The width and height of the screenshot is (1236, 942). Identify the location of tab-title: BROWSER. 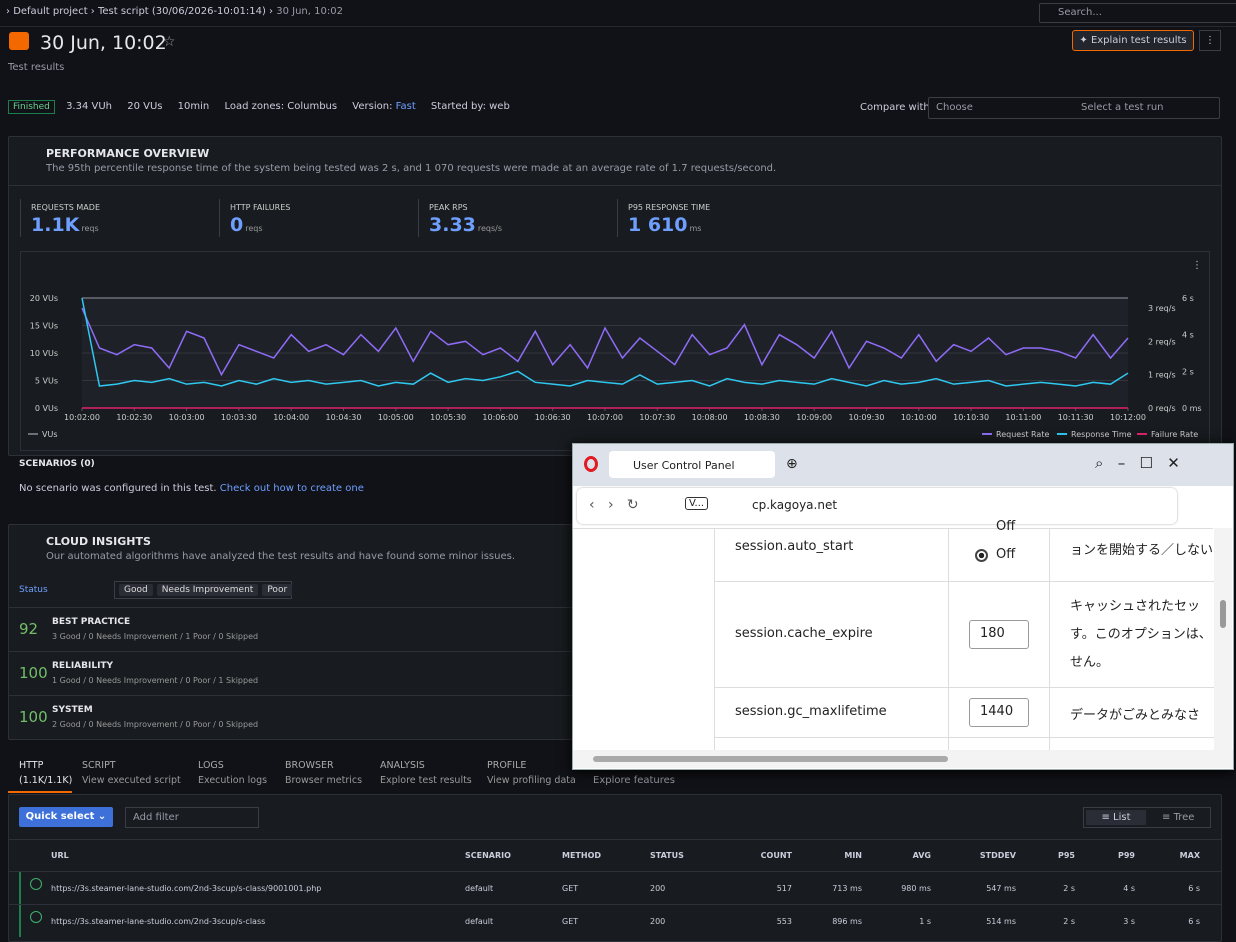
(309, 765).